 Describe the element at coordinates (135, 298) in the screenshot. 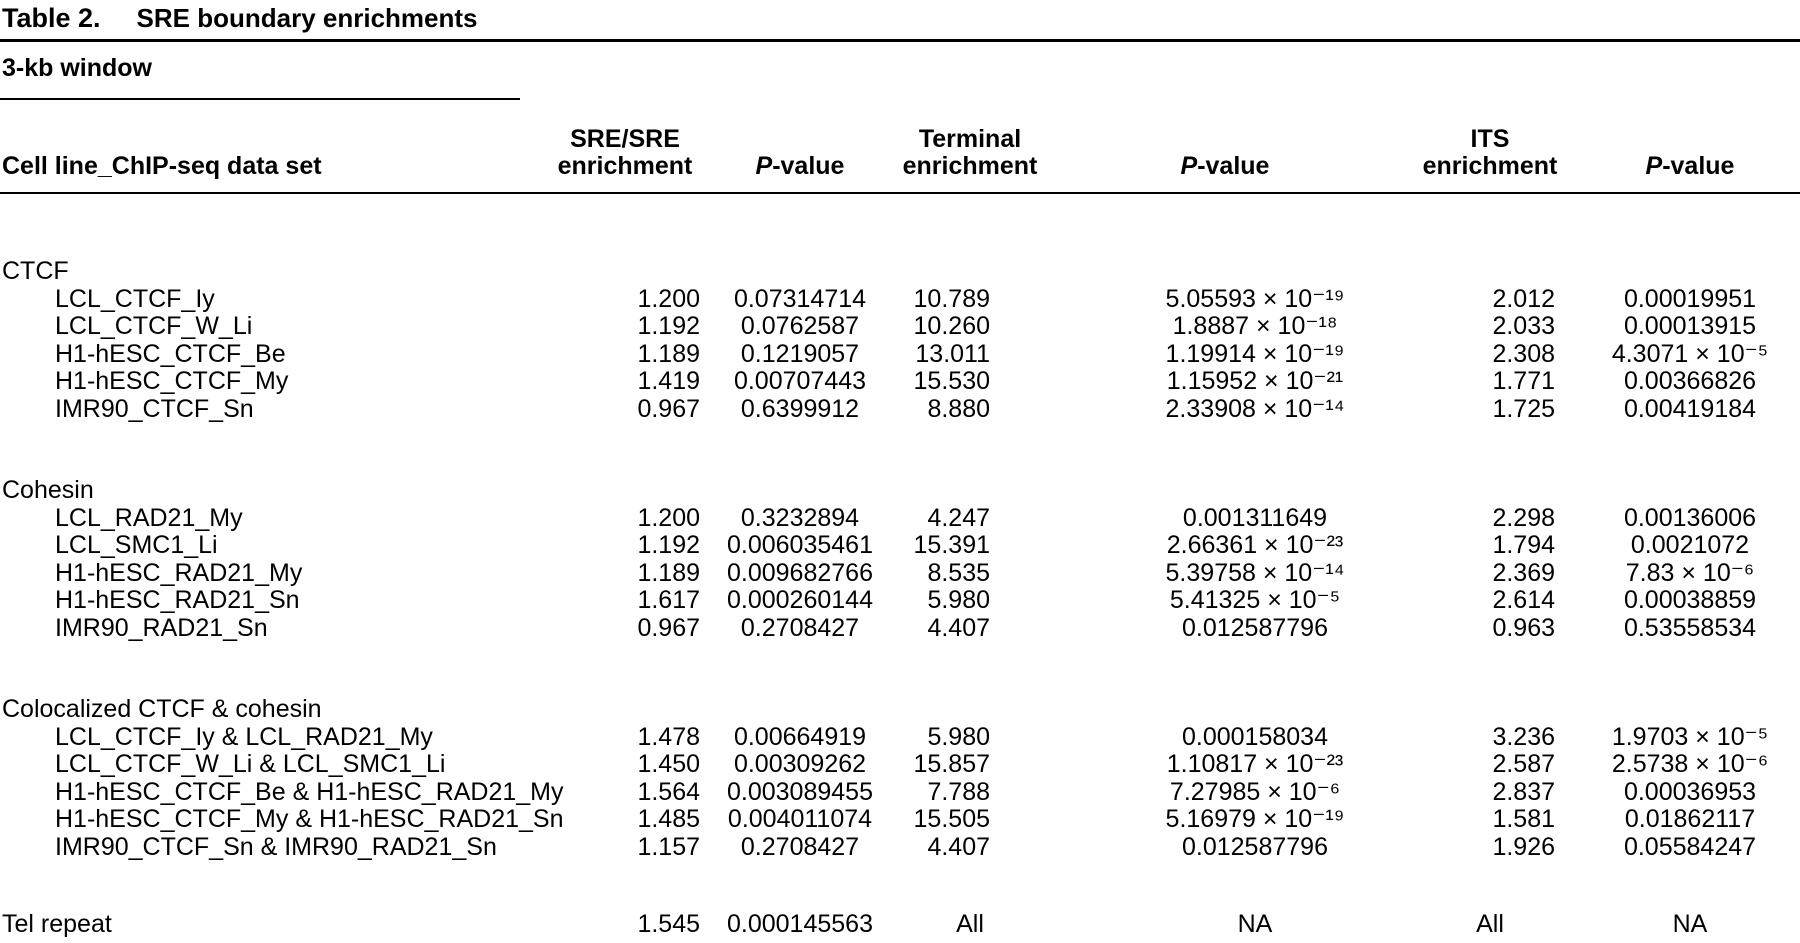

I see `cell-dataset: LCL_CTCF_Iy` at that location.